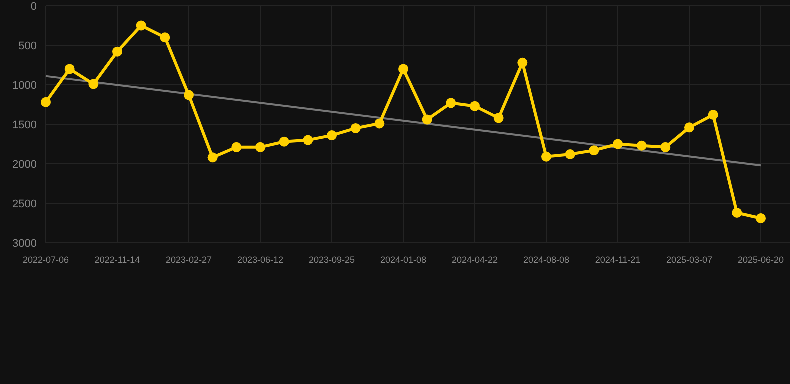 The image size is (790, 384). Describe the element at coordinates (24, 244) in the screenshot. I see `y-tick-label: 3000` at that location.